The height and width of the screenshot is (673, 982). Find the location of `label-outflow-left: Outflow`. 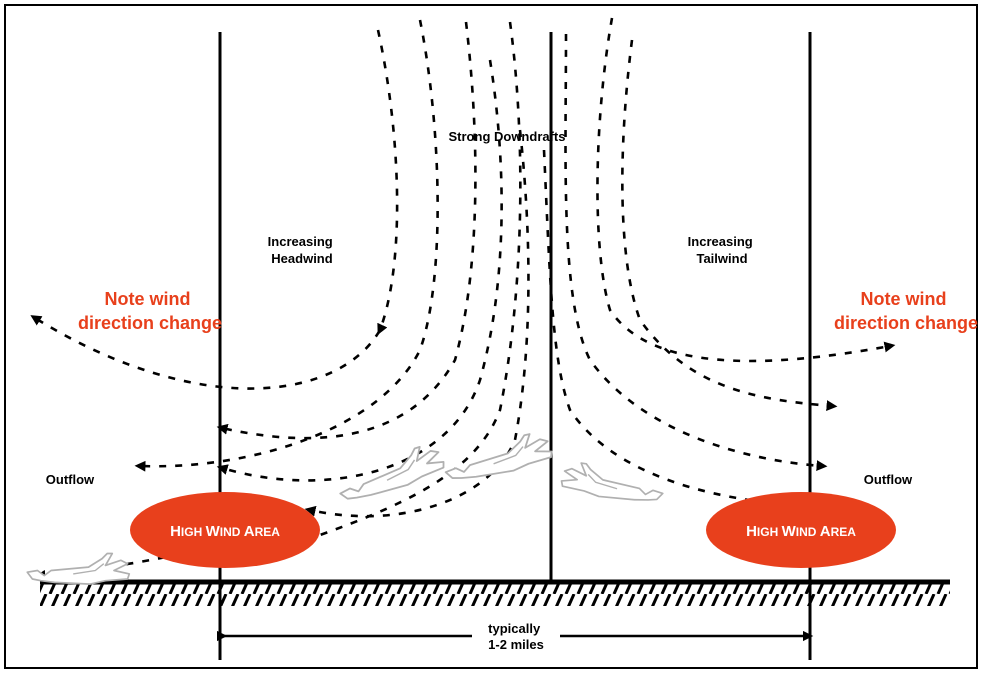

label-outflow-left: Outflow is located at coordinates (70, 479).